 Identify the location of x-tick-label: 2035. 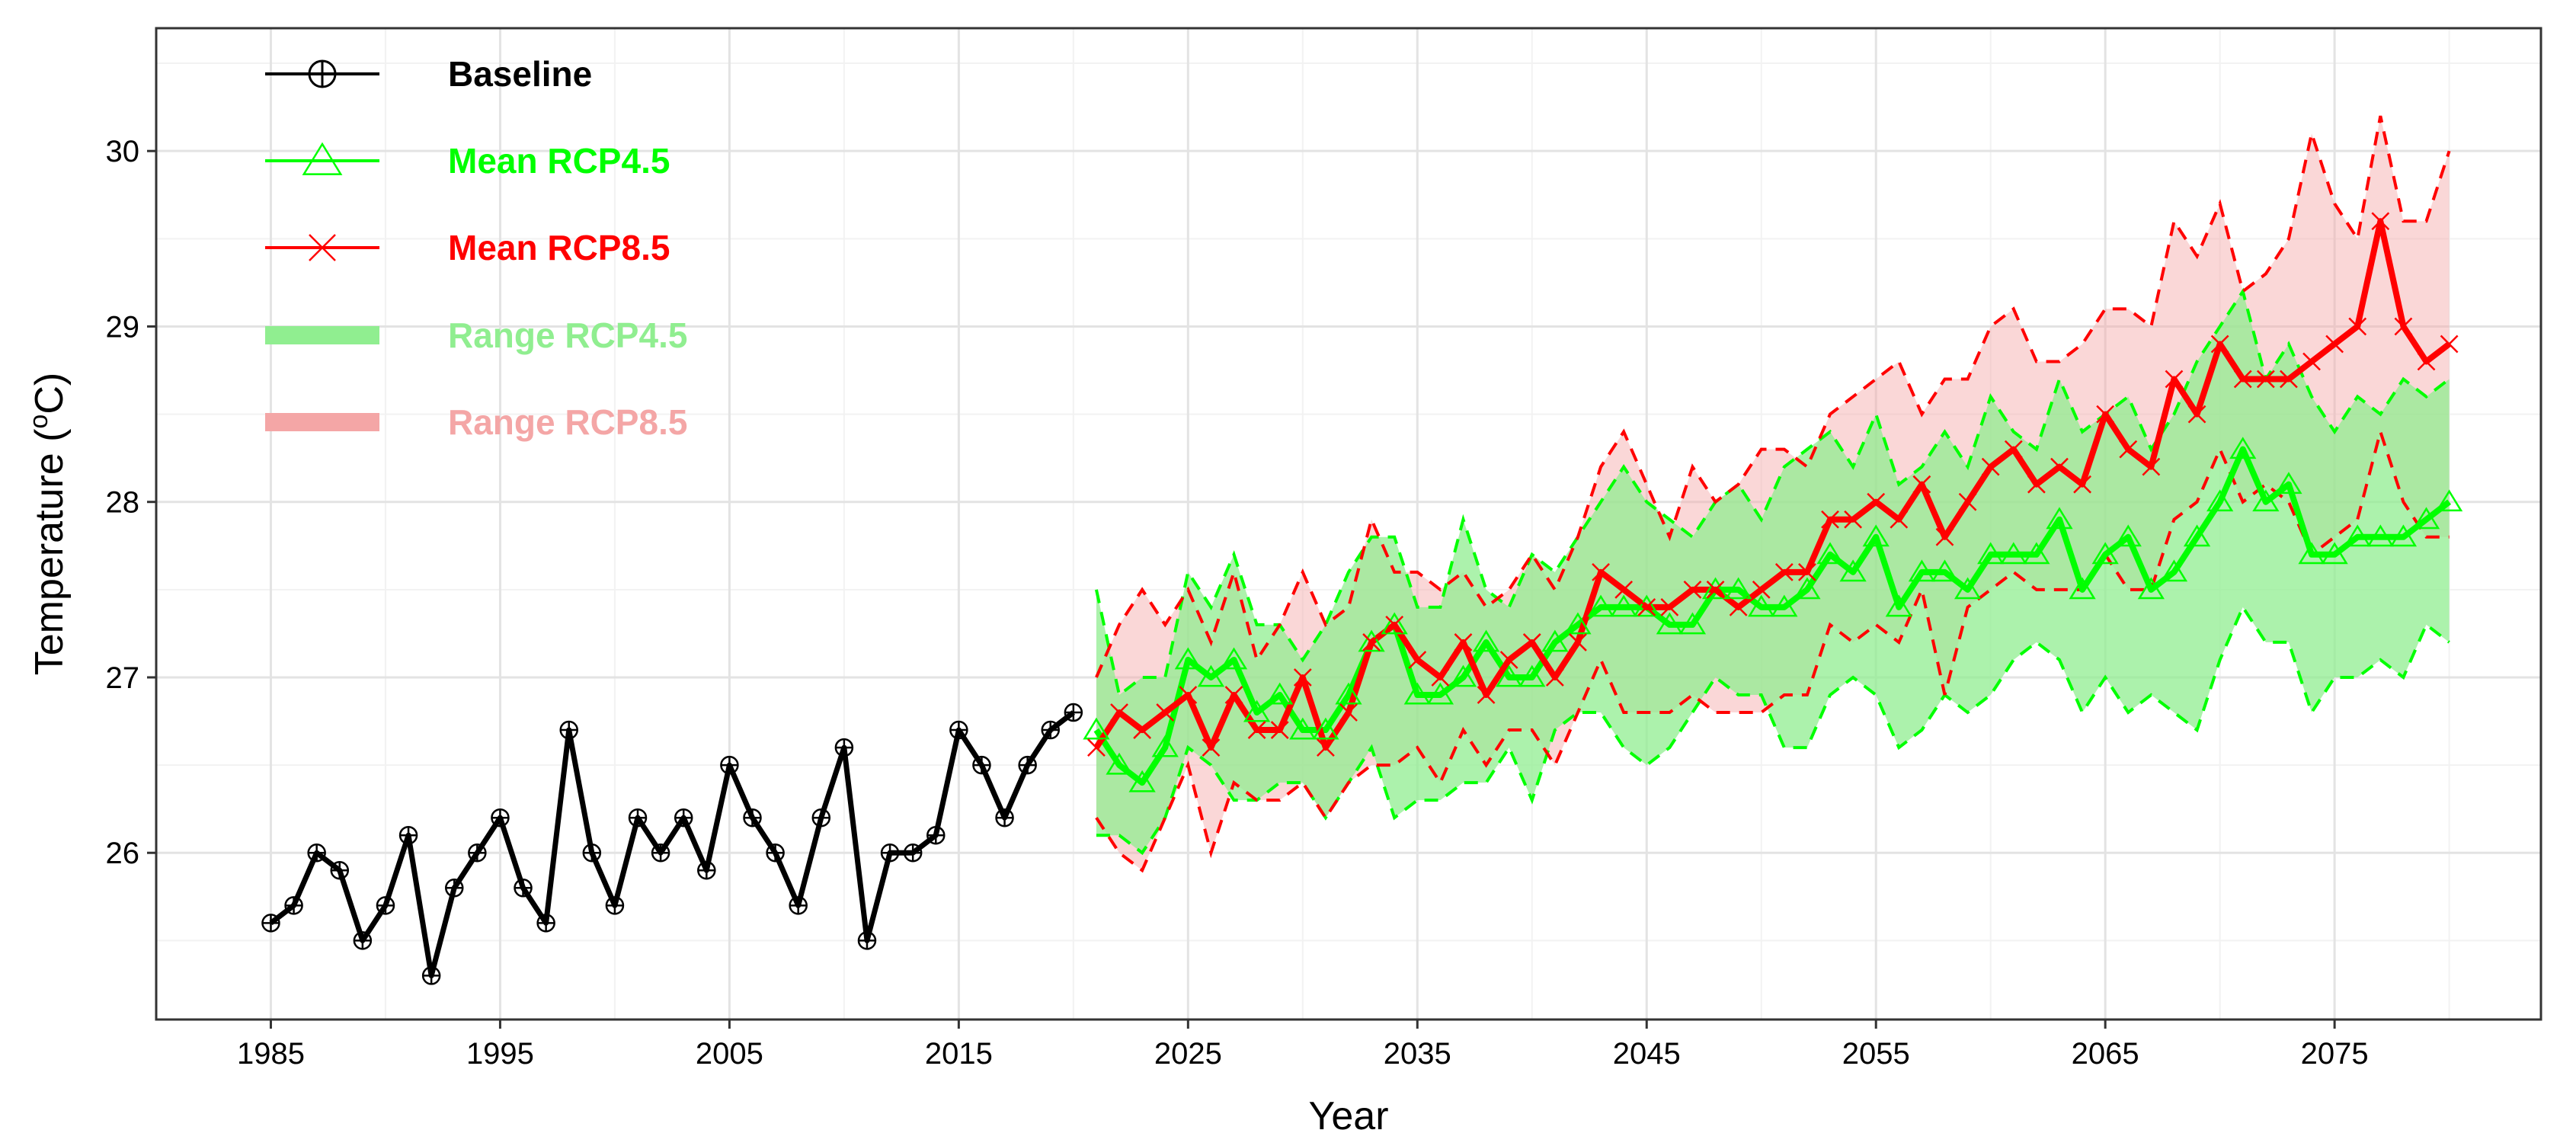
(1417, 1054).